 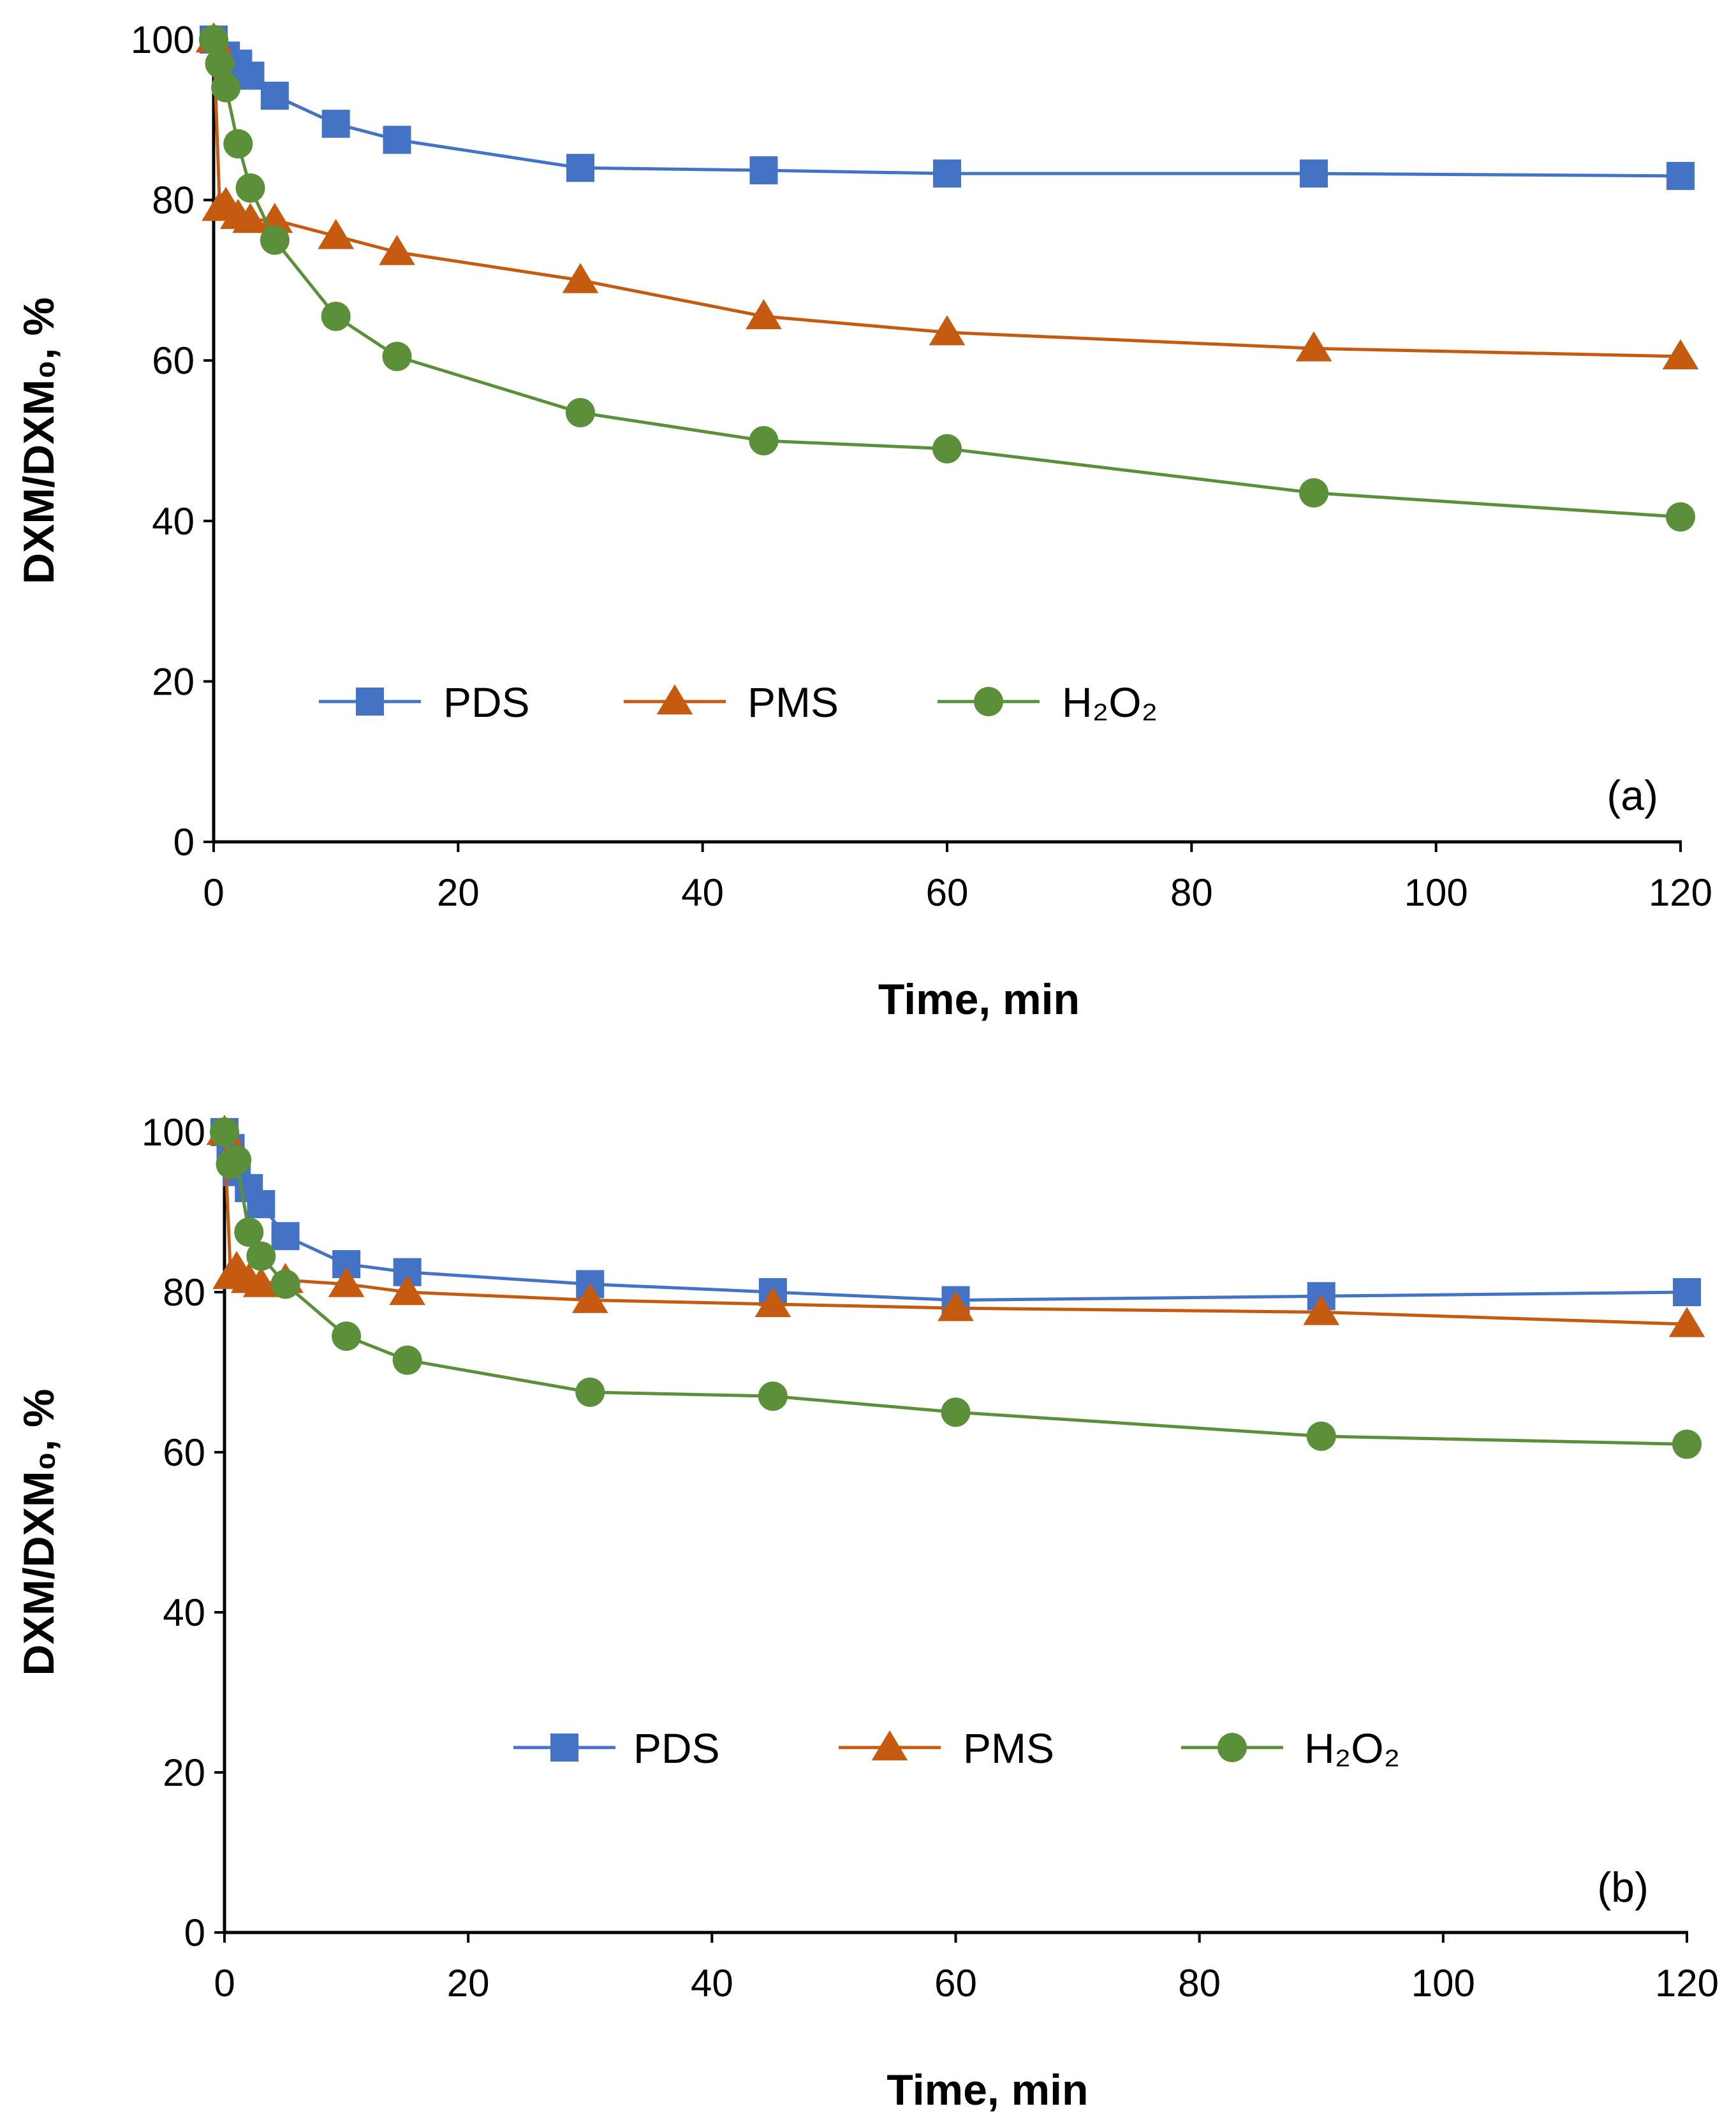 What do you see at coordinates (956, 1226) in the screenshot?
I see `series-pms` at bounding box center [956, 1226].